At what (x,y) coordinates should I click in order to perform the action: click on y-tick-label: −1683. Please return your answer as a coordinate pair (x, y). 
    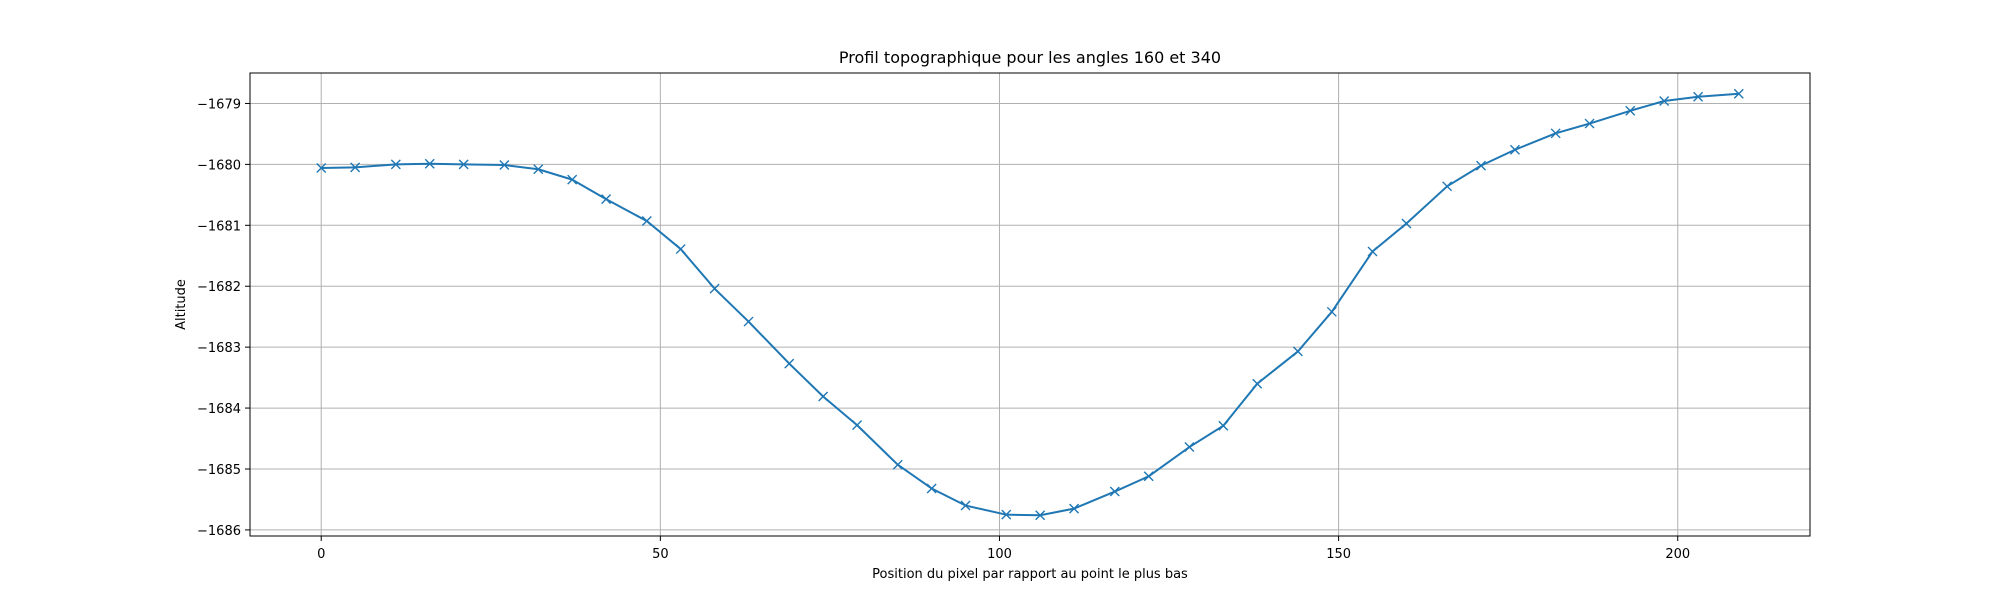
    Looking at the image, I should click on (219, 348).